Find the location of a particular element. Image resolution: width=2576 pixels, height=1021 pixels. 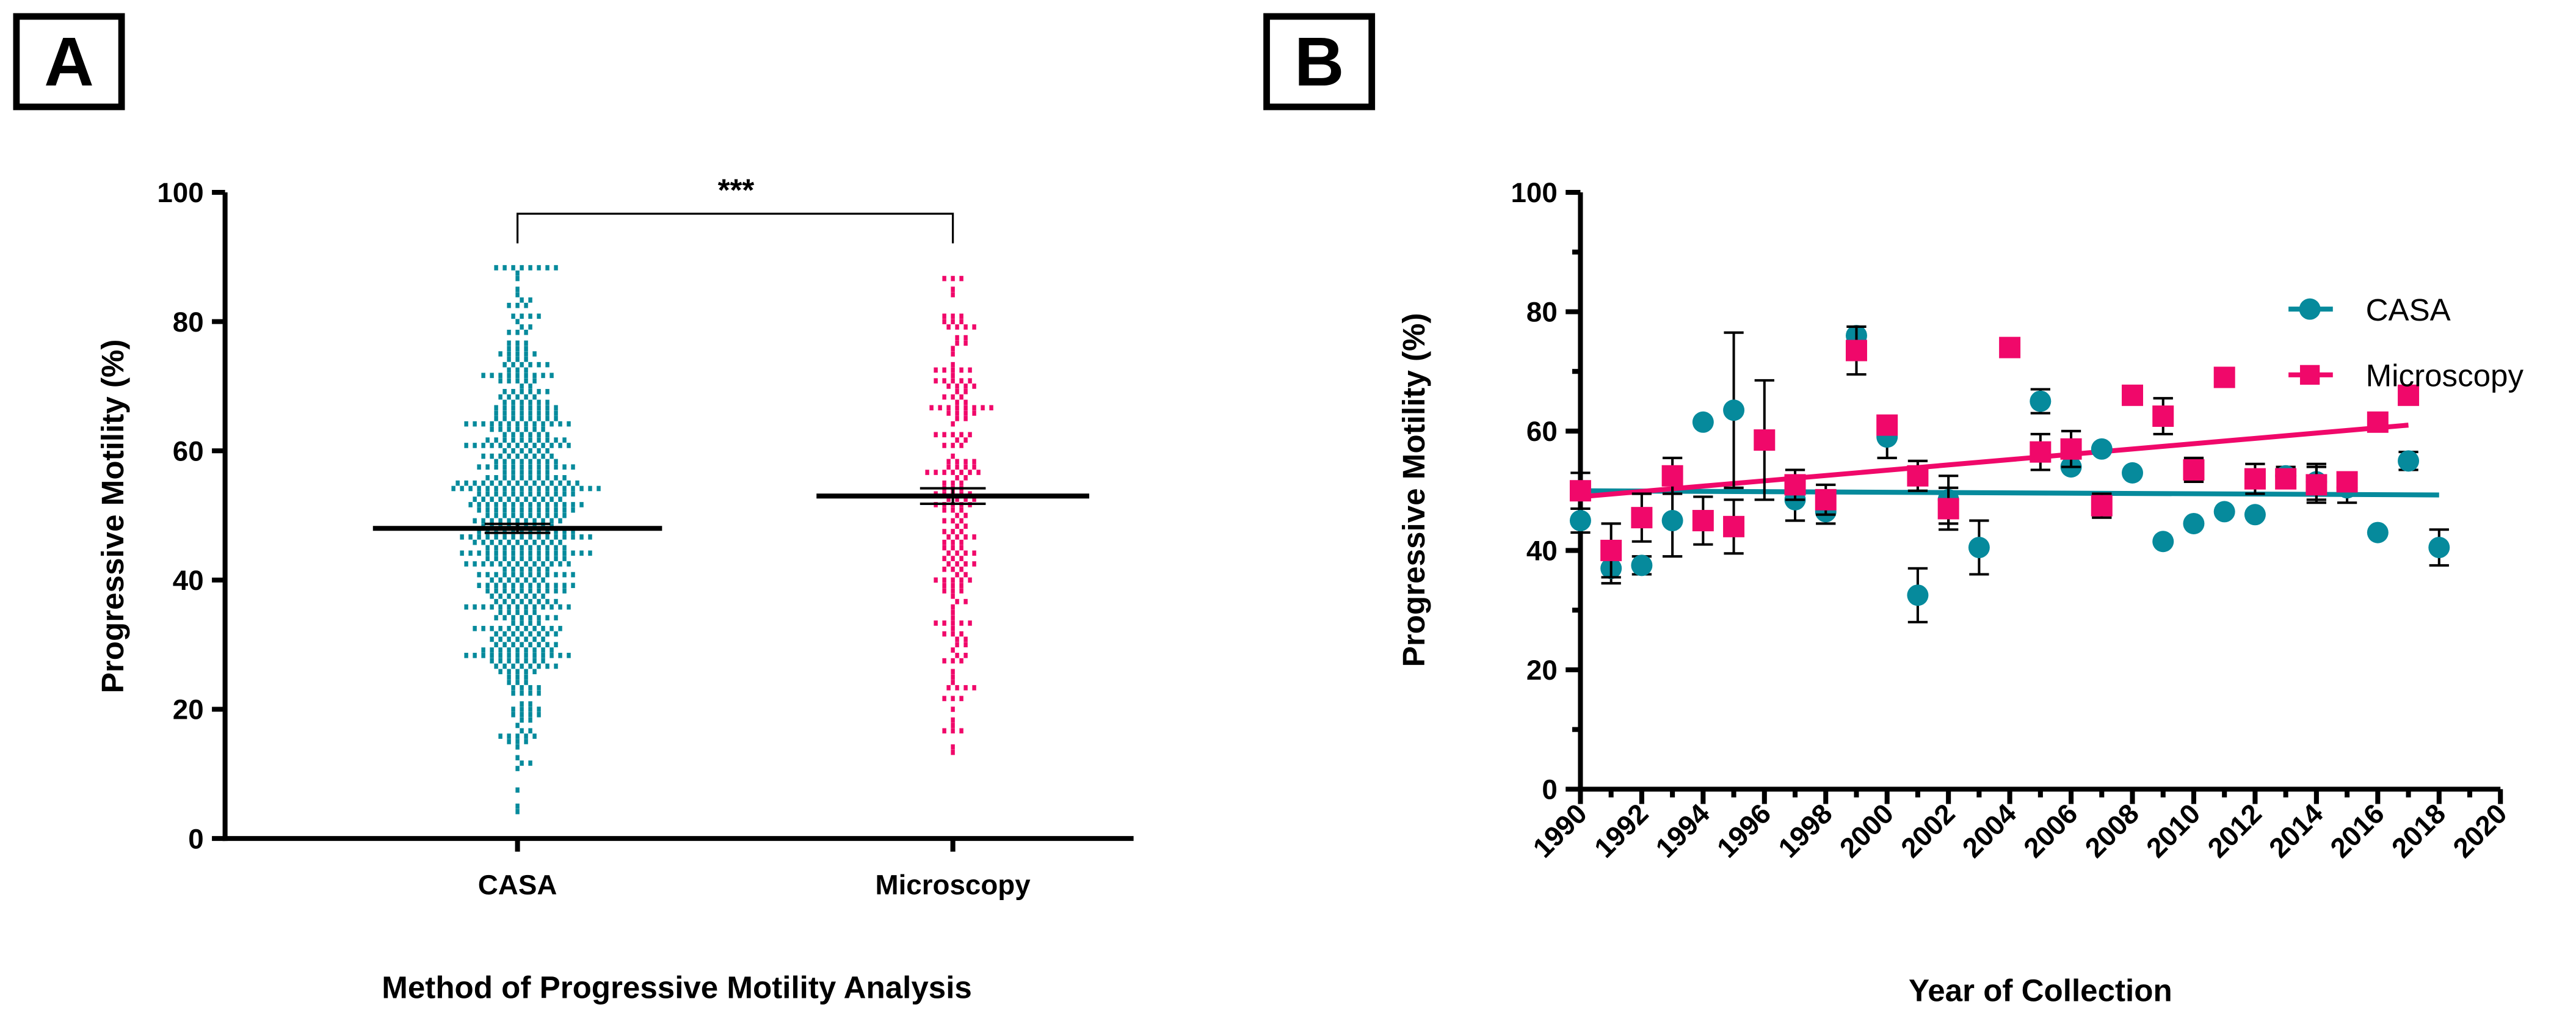

panel-a-y-tick-label: 40 is located at coordinates (188, 580).